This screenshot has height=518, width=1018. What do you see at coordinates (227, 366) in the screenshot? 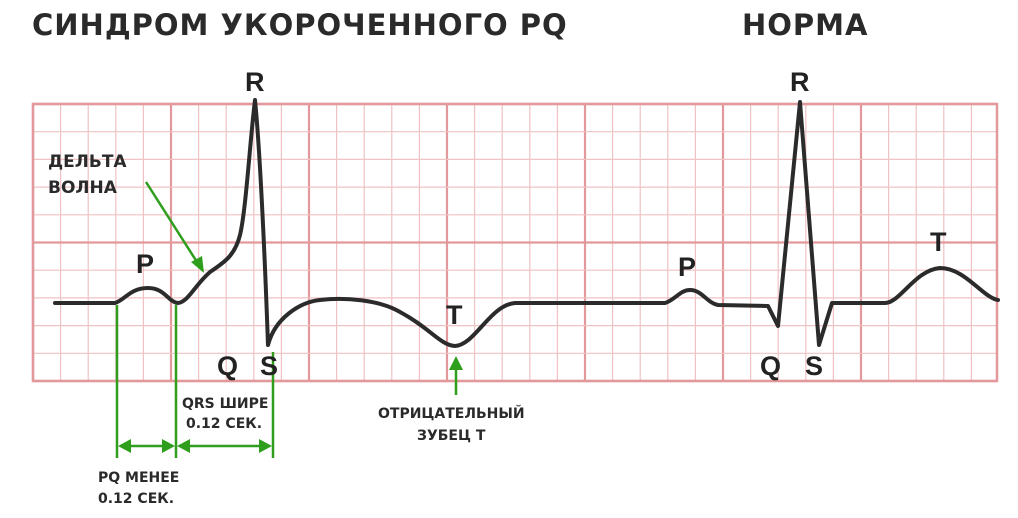
I see `label-q-left: Q` at bounding box center [227, 366].